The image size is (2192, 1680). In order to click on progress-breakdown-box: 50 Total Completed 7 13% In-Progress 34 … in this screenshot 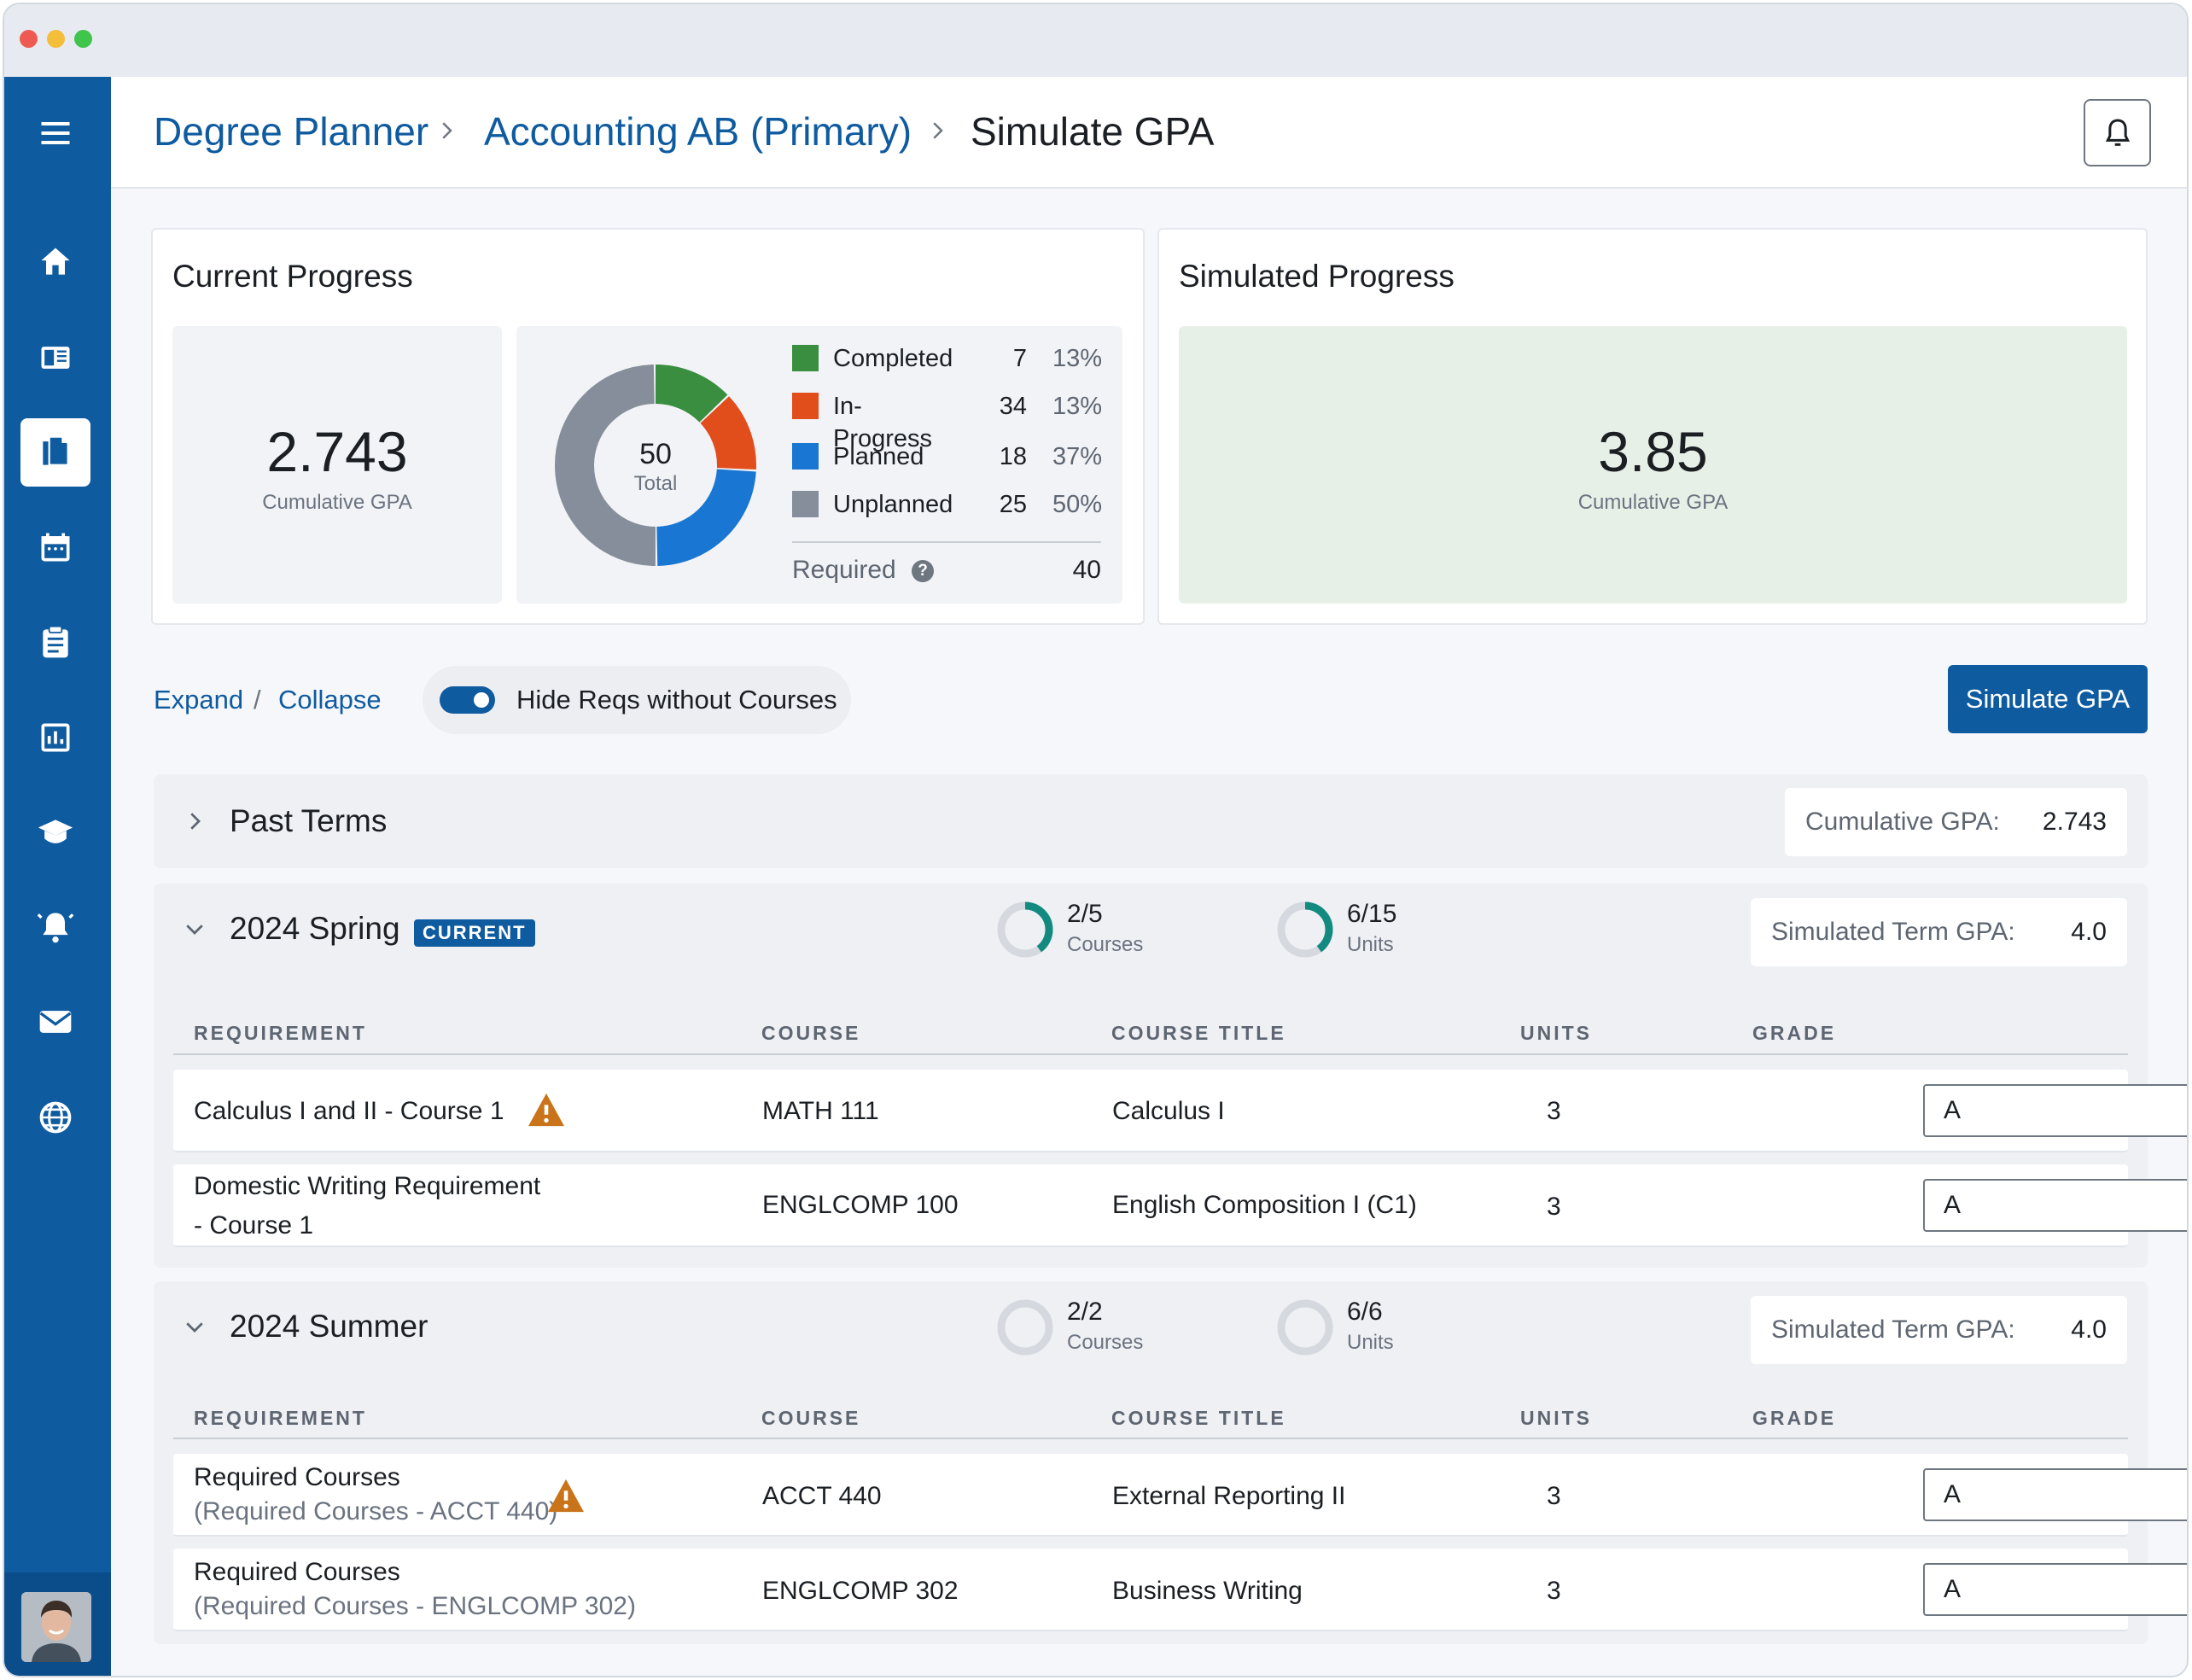, I will do `click(819, 465)`.